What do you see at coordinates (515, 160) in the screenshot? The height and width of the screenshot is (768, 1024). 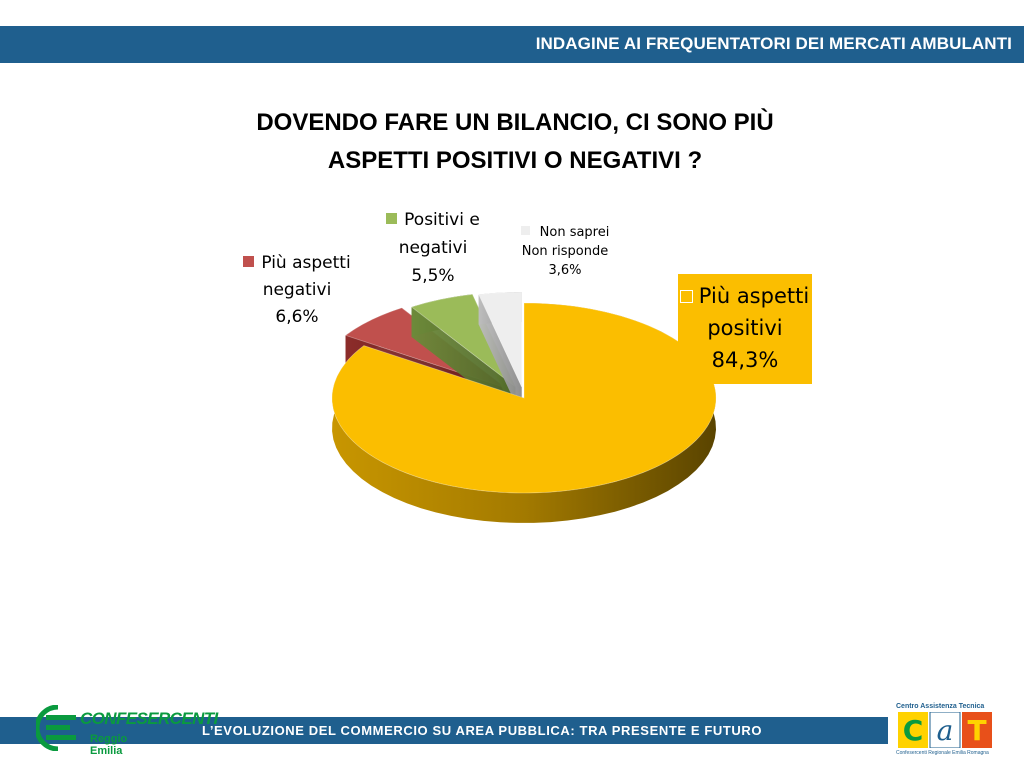 I see `chart-title-line-2: ASPETTI POSITIVI O NEGATIVI ?` at bounding box center [515, 160].